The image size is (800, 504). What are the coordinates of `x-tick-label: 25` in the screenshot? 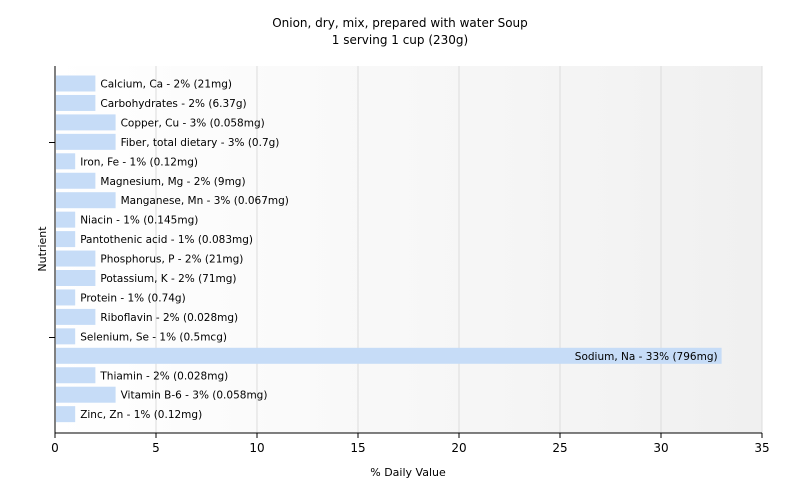 It's located at (559, 448).